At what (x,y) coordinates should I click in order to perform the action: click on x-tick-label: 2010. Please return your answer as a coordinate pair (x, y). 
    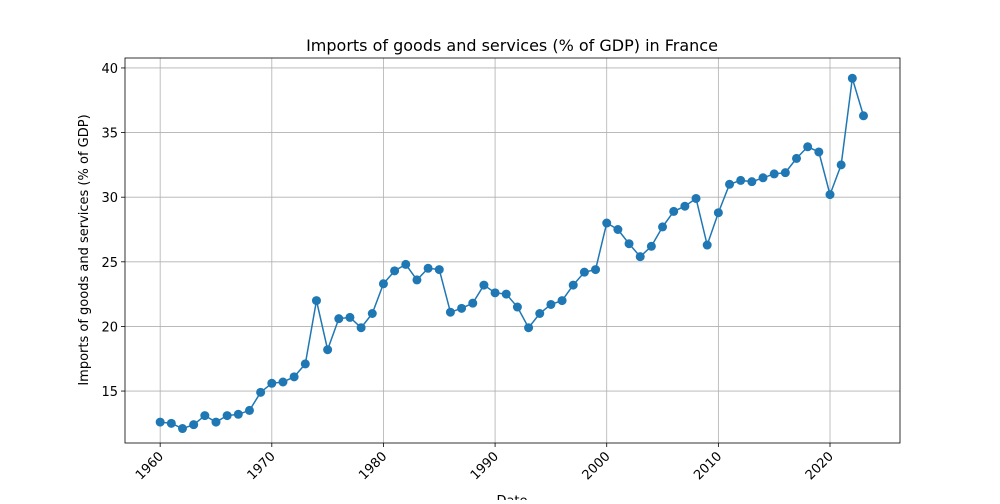
    Looking at the image, I should click on (708, 466).